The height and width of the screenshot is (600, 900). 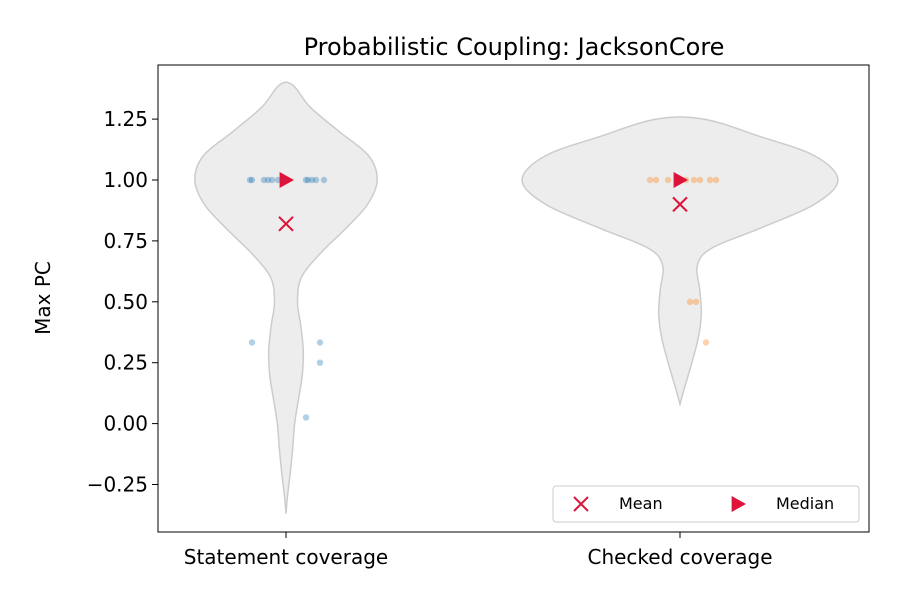 I want to click on legend: Mean Median, so click(x=706, y=504).